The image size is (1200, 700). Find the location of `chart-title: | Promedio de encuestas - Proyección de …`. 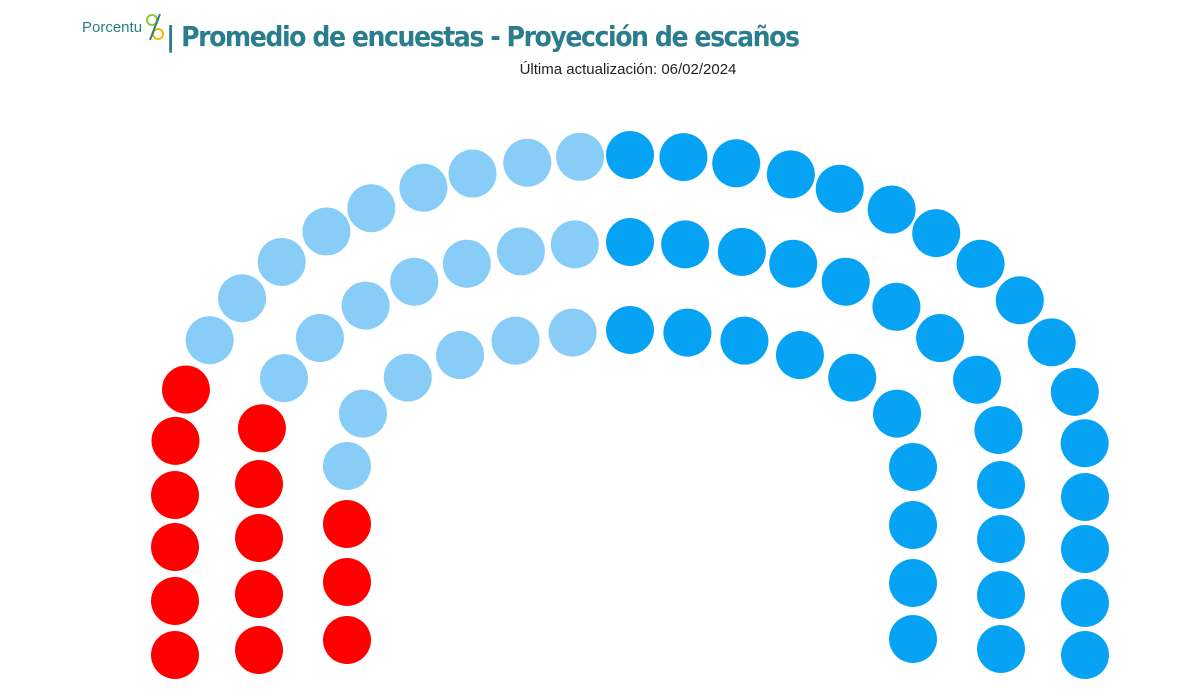

chart-title: | Promedio de encuestas - Proyección de … is located at coordinates (483, 36).